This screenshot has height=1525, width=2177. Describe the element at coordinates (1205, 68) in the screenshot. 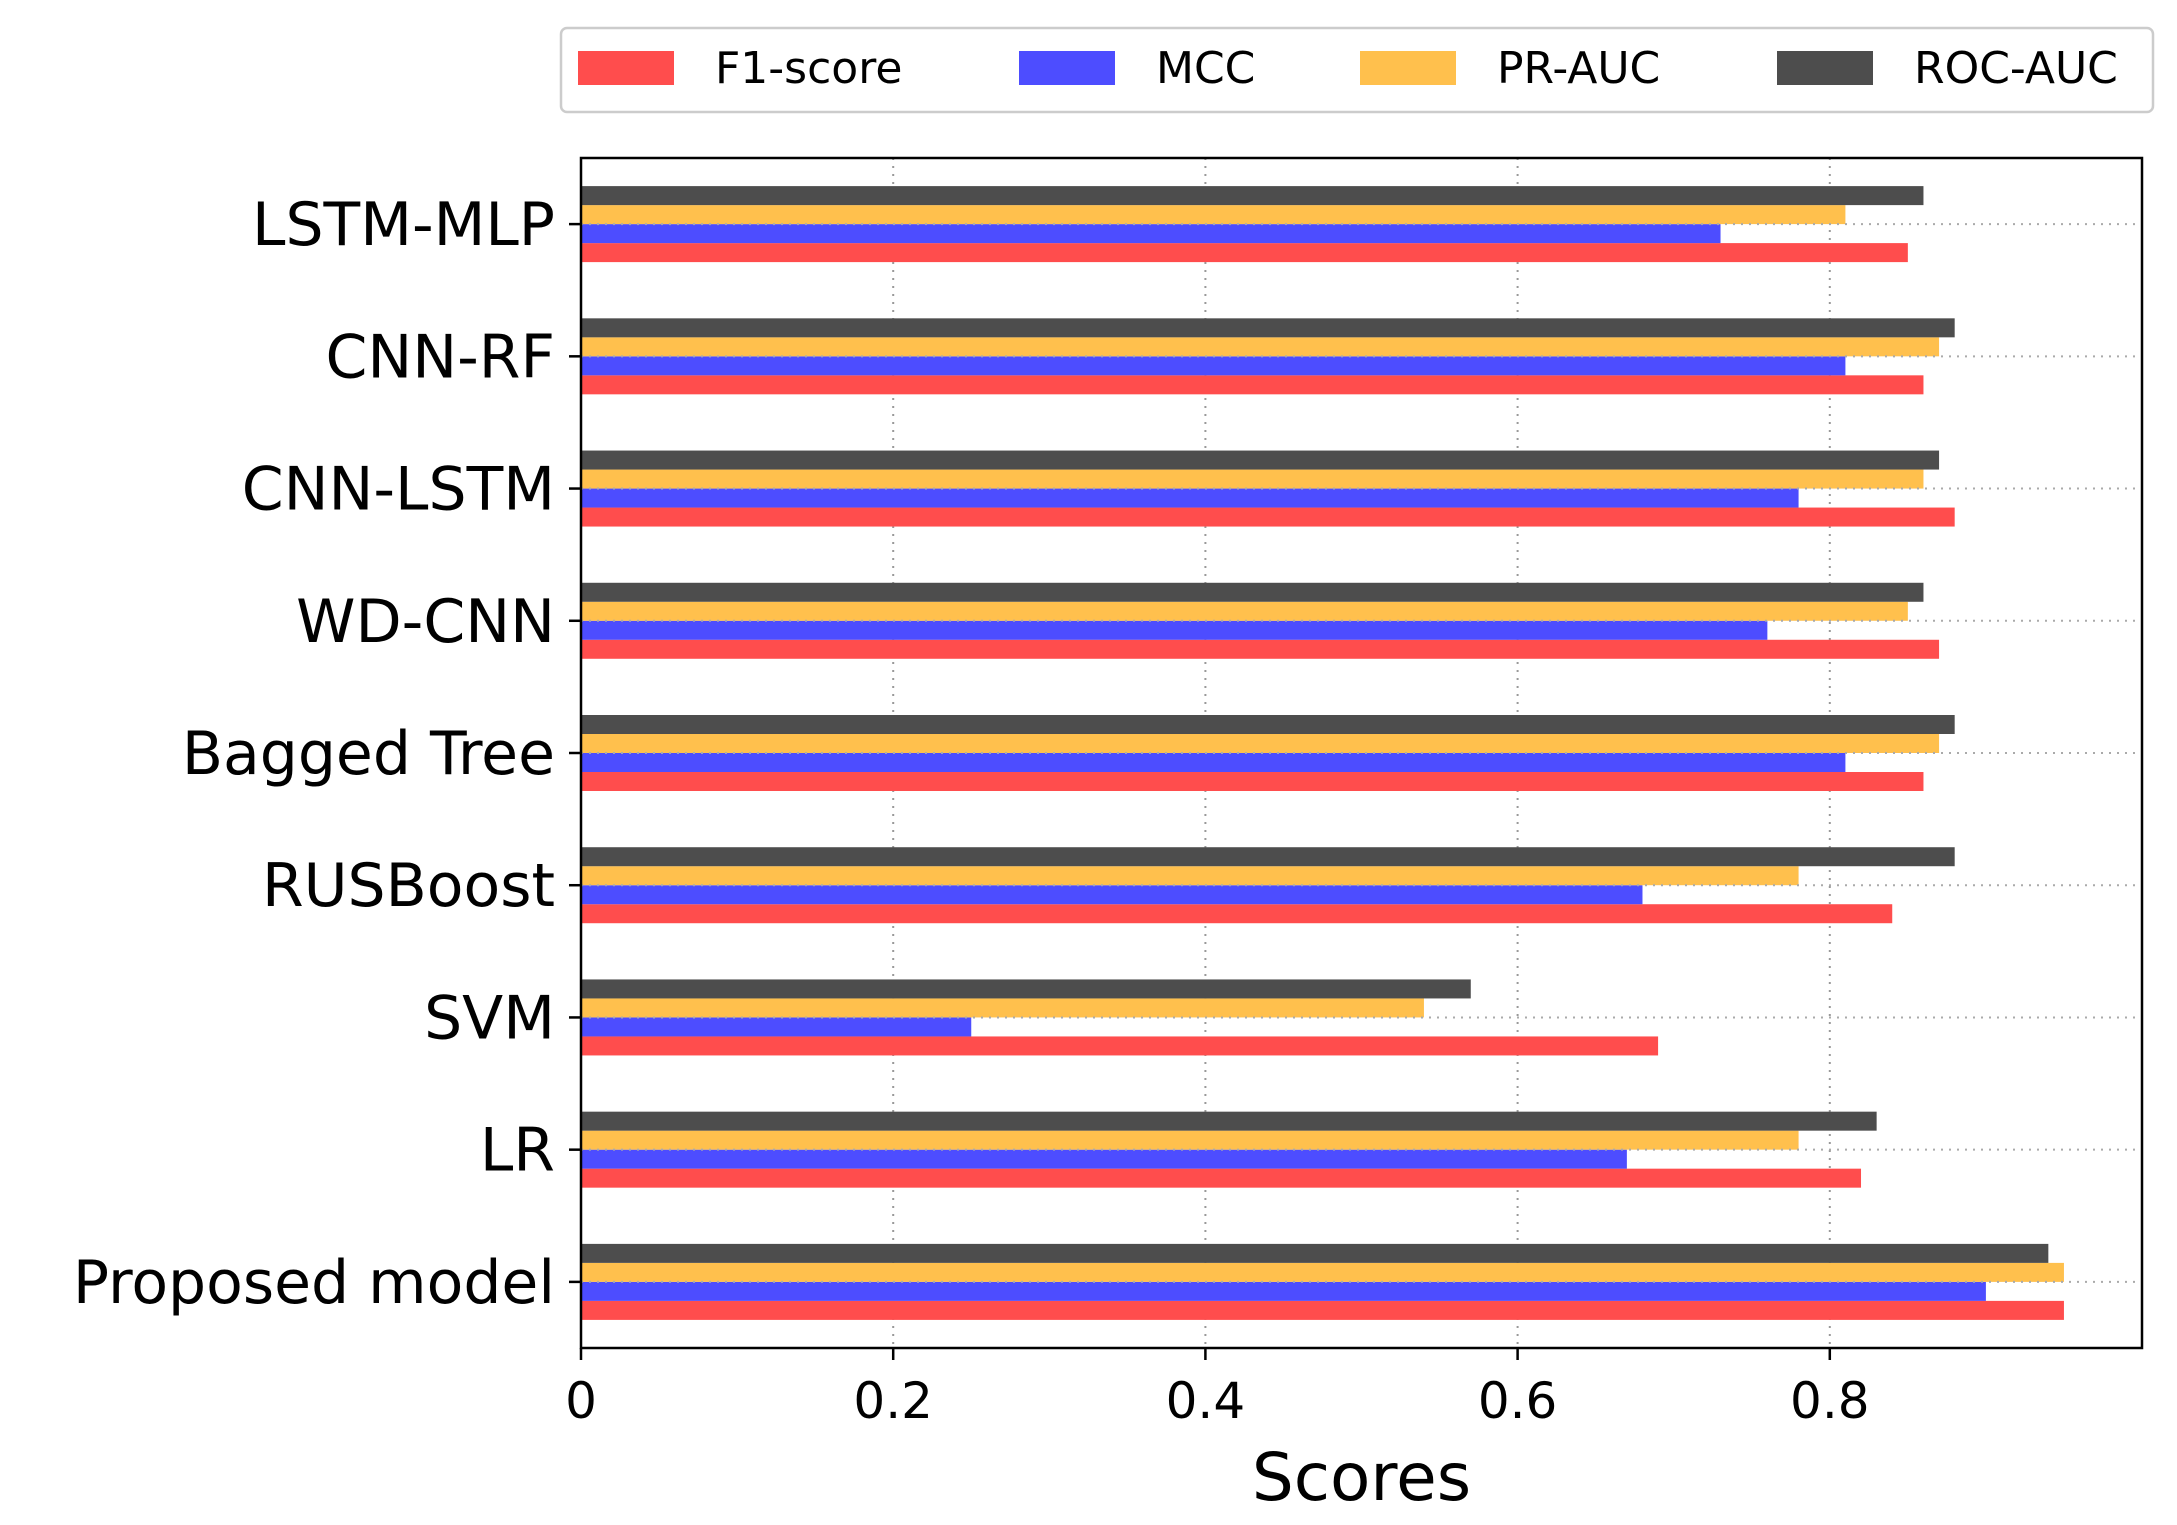

I see `legend-label: MCC` at that location.